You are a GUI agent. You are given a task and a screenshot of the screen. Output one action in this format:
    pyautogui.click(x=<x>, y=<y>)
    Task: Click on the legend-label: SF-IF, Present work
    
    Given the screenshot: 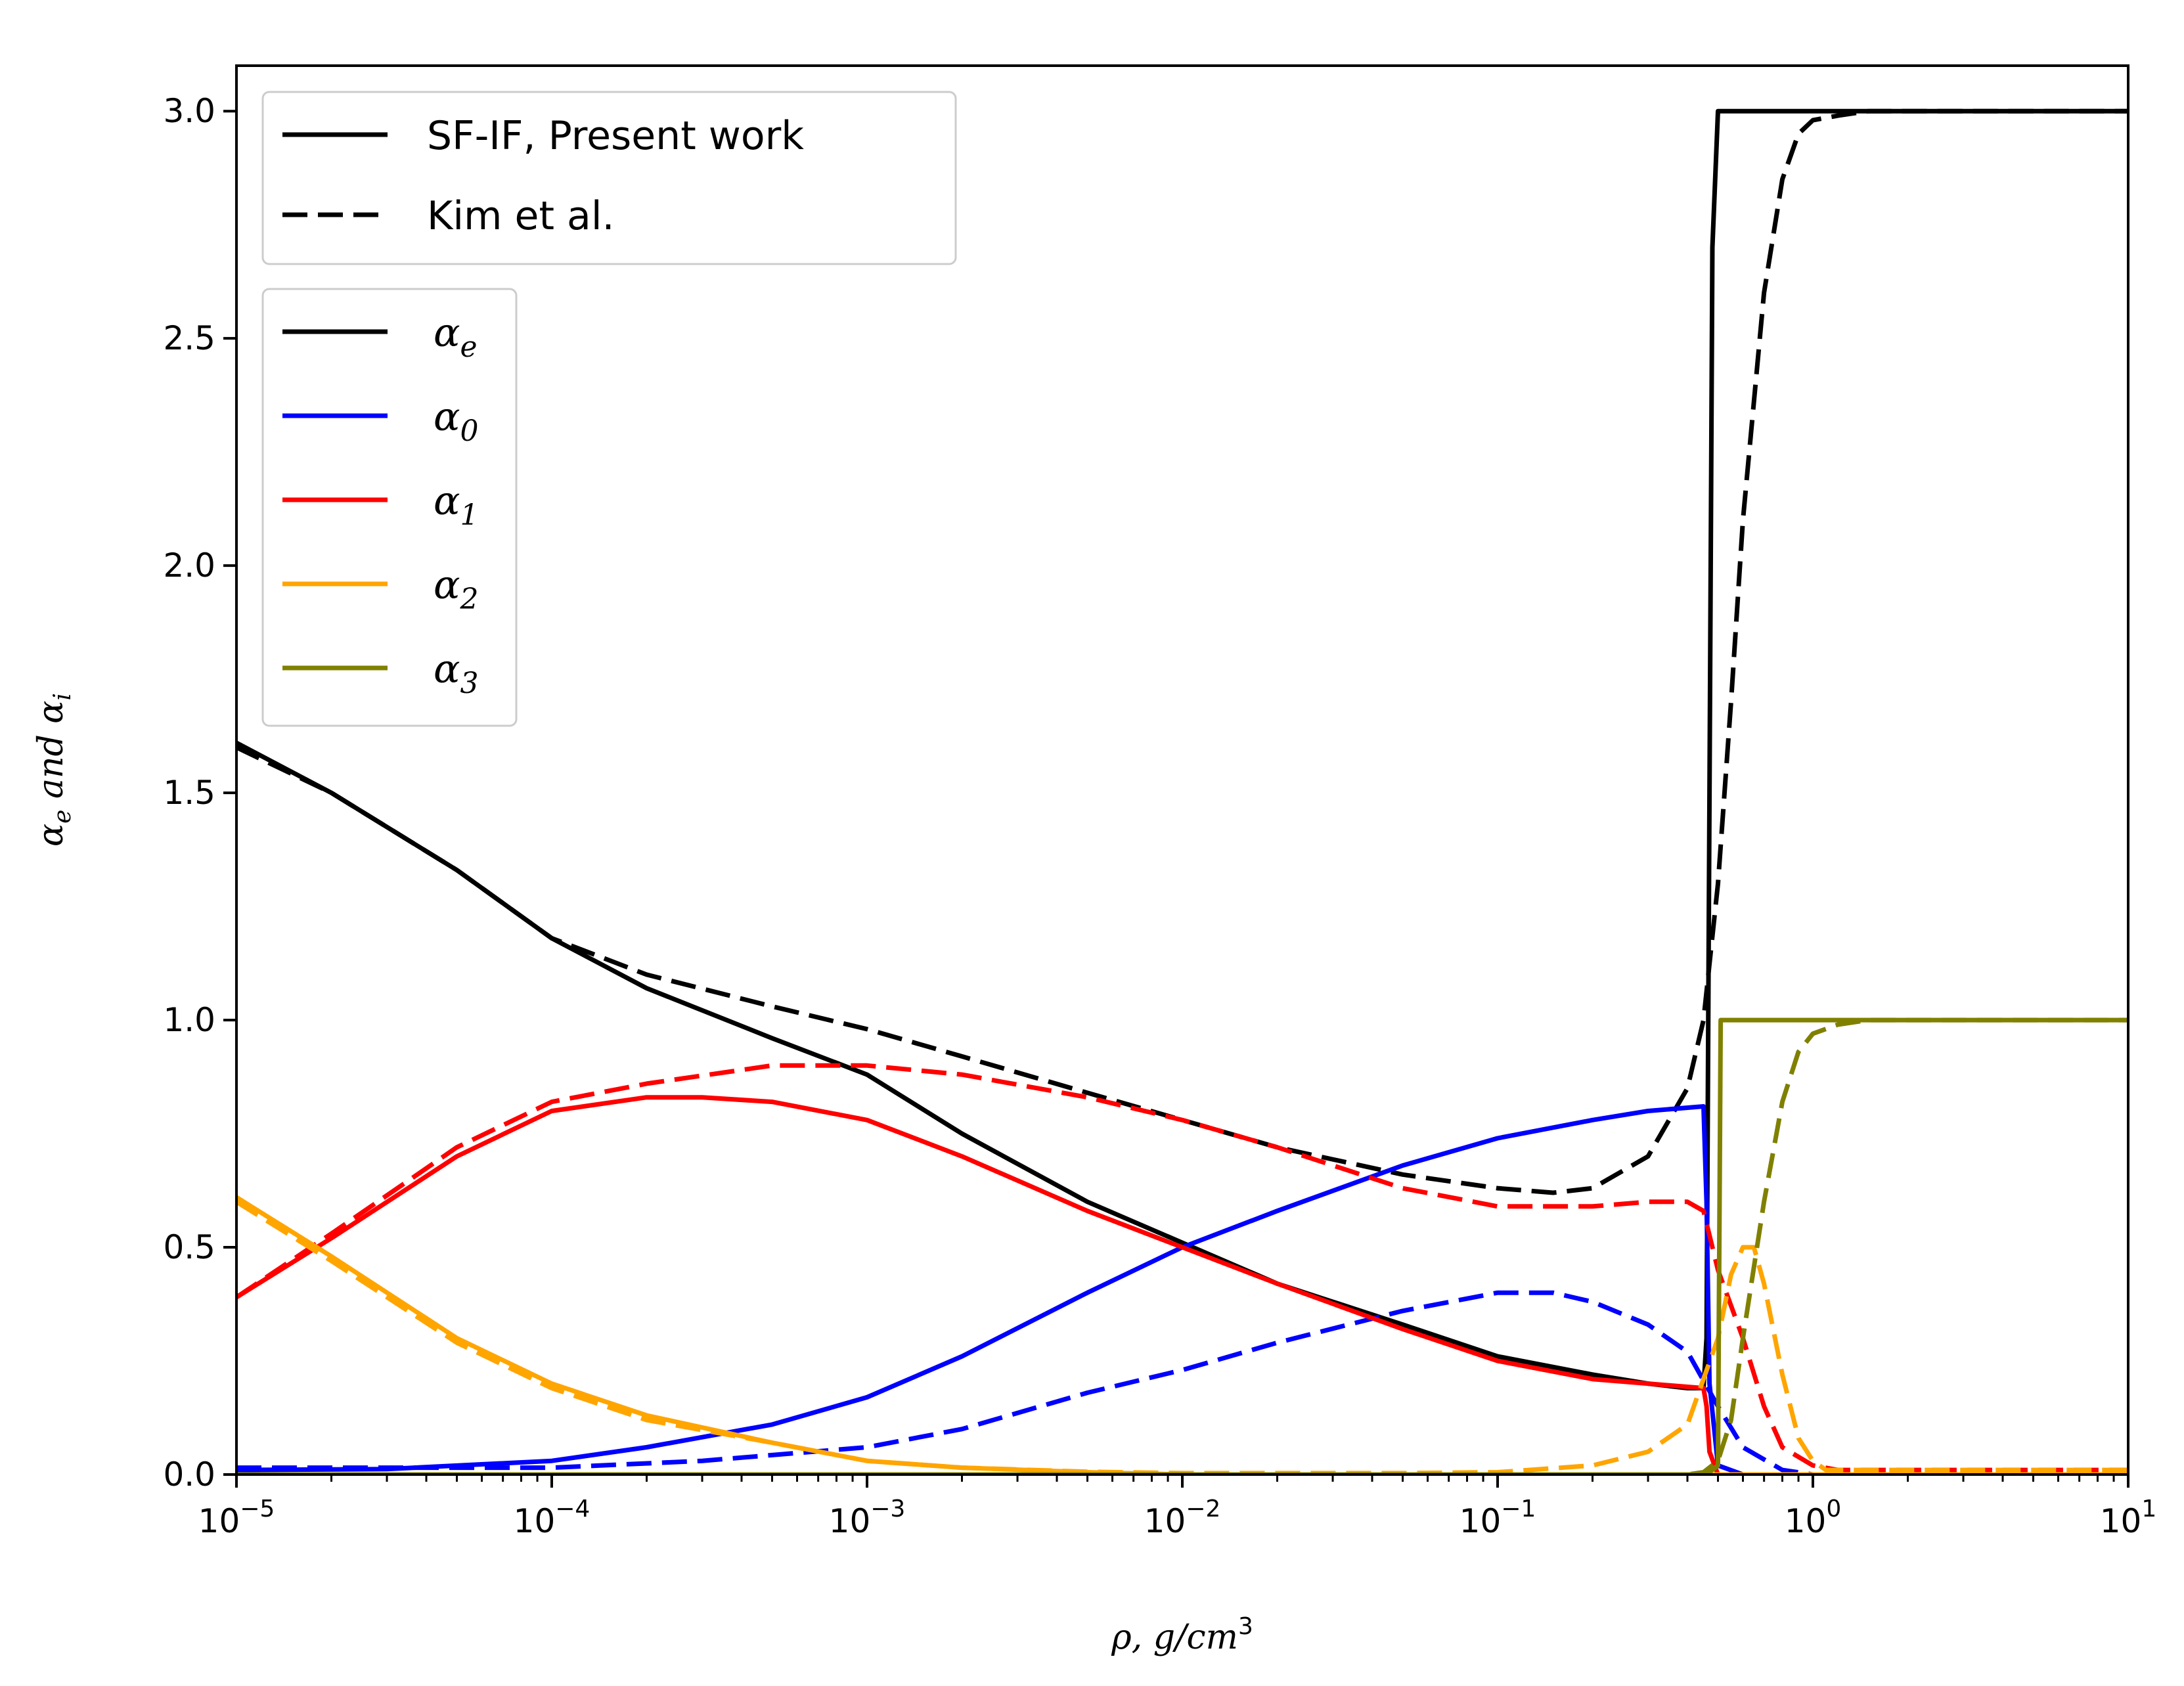 What is the action you would take?
    pyautogui.click(x=615, y=136)
    